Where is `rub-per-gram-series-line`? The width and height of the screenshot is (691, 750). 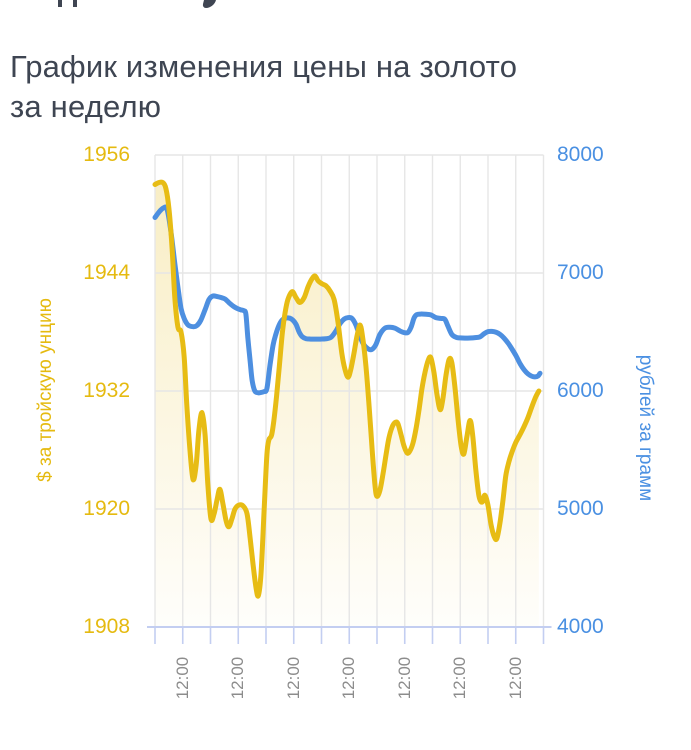
rub-per-gram-series-line is located at coordinates (347, 300).